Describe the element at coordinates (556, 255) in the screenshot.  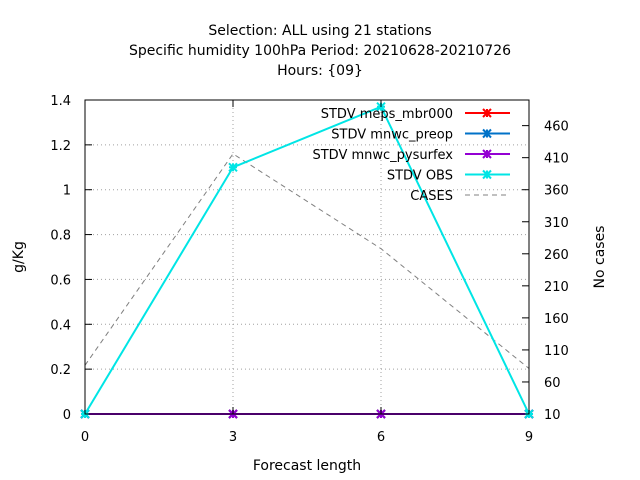
I see `y2-tick-label: 260` at that location.